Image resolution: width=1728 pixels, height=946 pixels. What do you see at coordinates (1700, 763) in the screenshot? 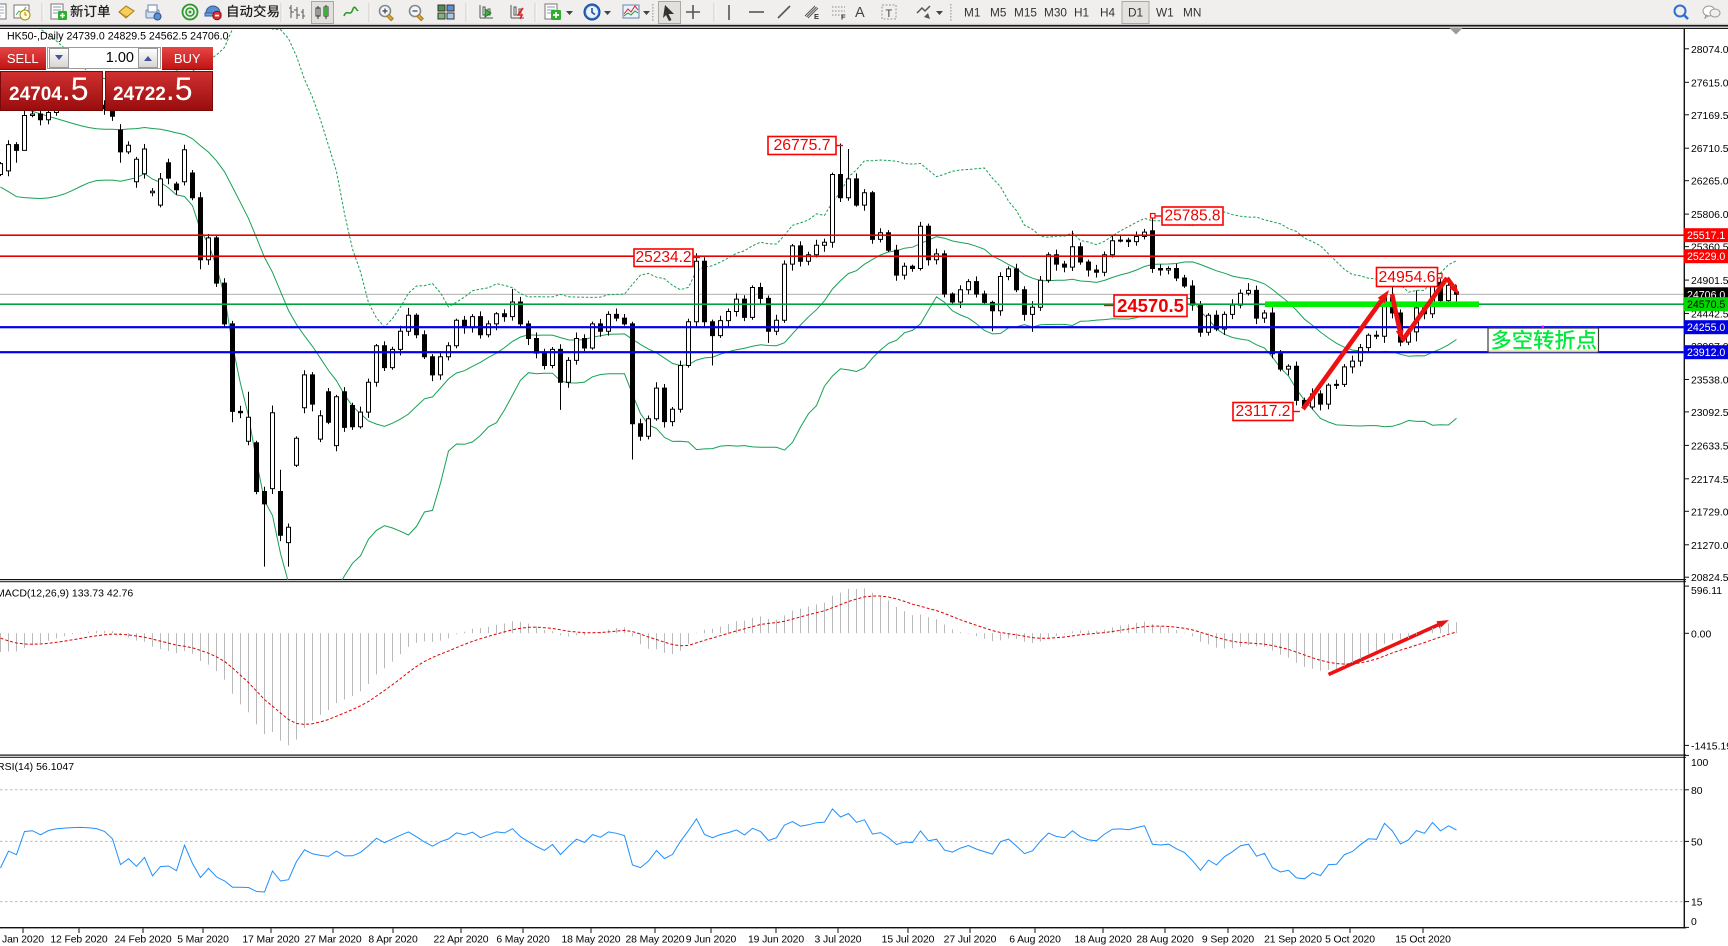
I see `svg-text: 100` at bounding box center [1700, 763].